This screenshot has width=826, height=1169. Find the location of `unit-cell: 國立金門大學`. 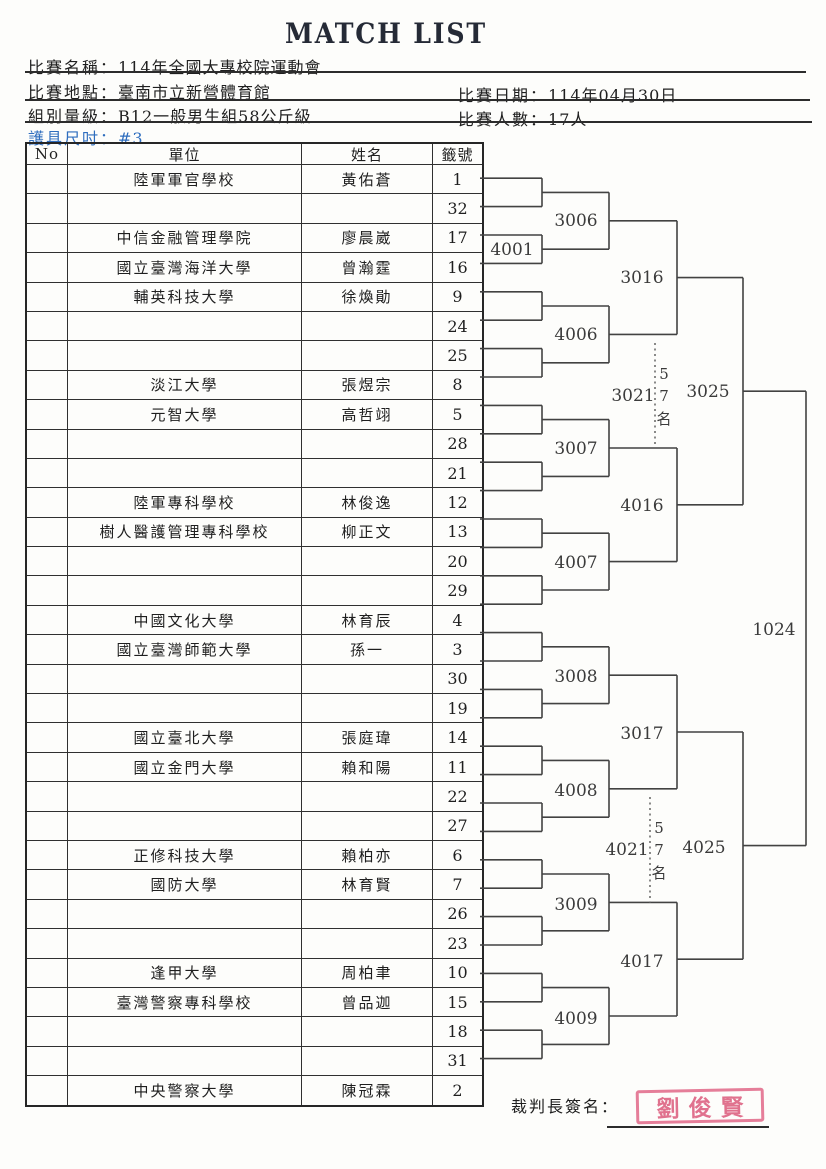

unit-cell: 國立金門大學 is located at coordinates (184, 767).